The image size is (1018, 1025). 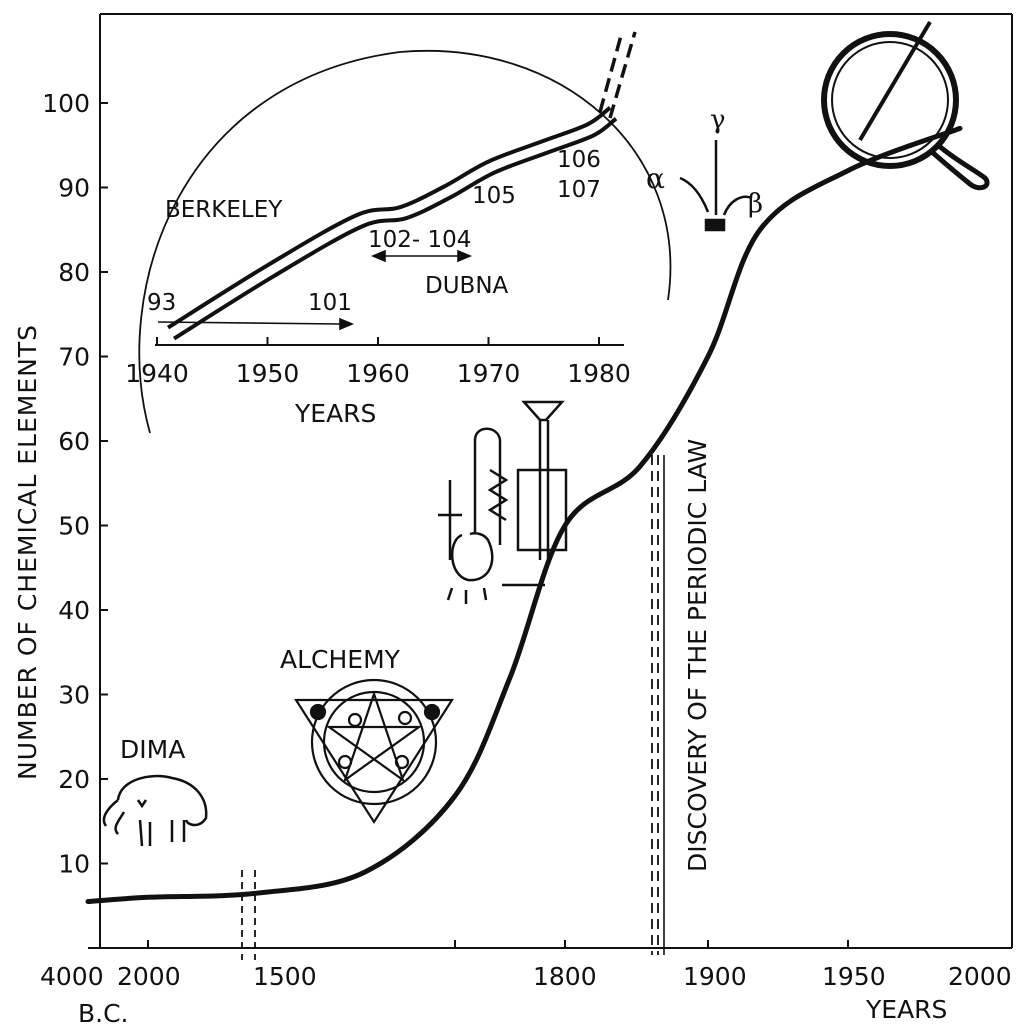 I want to click on mammoth-body, so click(x=162, y=800).